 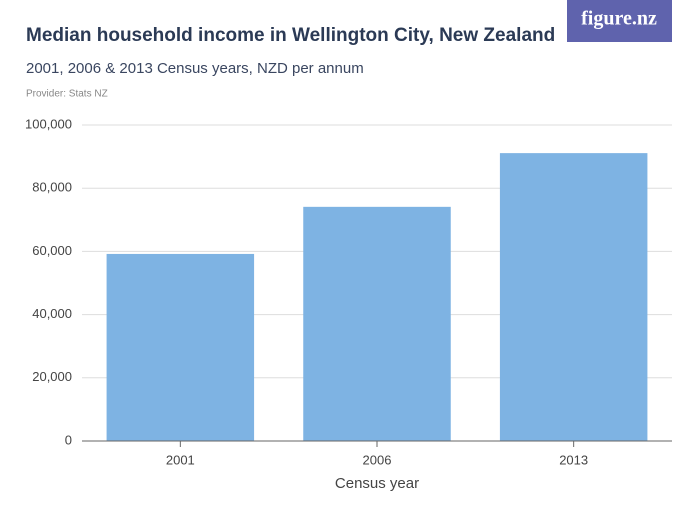 What do you see at coordinates (48, 123) in the screenshot?
I see `y-tick-label: 100,000` at bounding box center [48, 123].